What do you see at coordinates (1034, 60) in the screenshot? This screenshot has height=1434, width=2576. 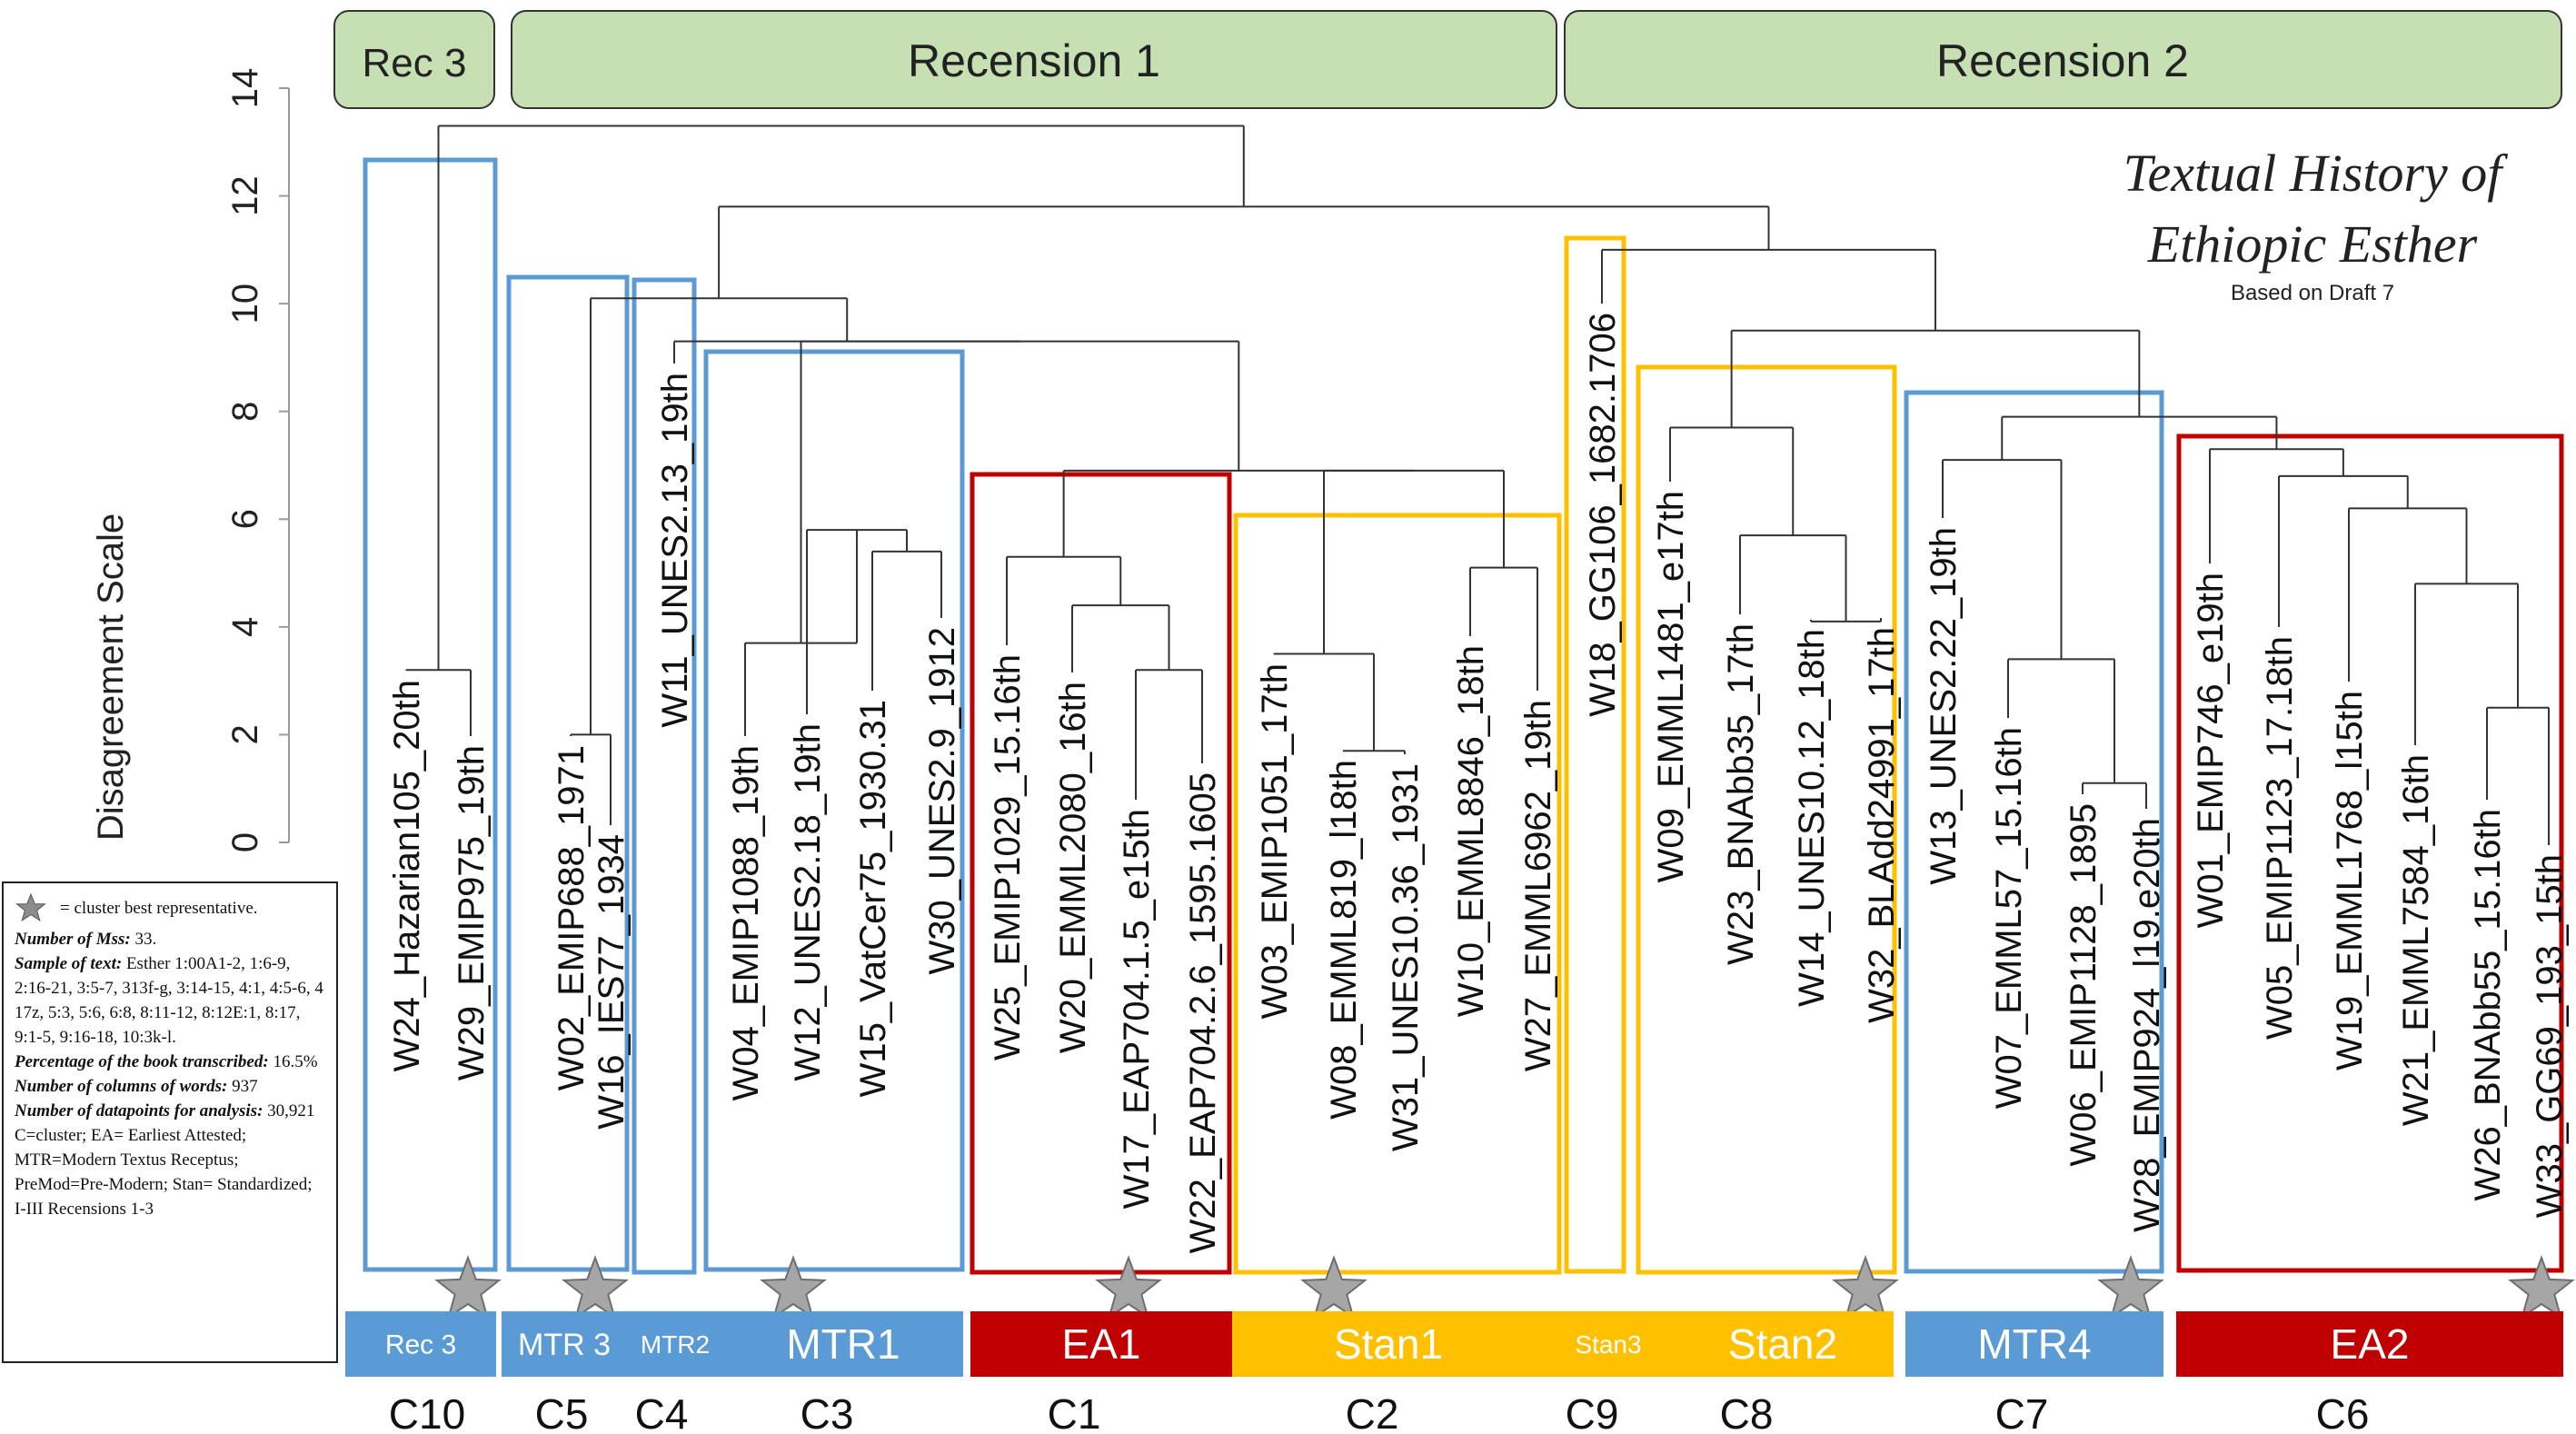 I see `recension1-header-box` at bounding box center [1034, 60].